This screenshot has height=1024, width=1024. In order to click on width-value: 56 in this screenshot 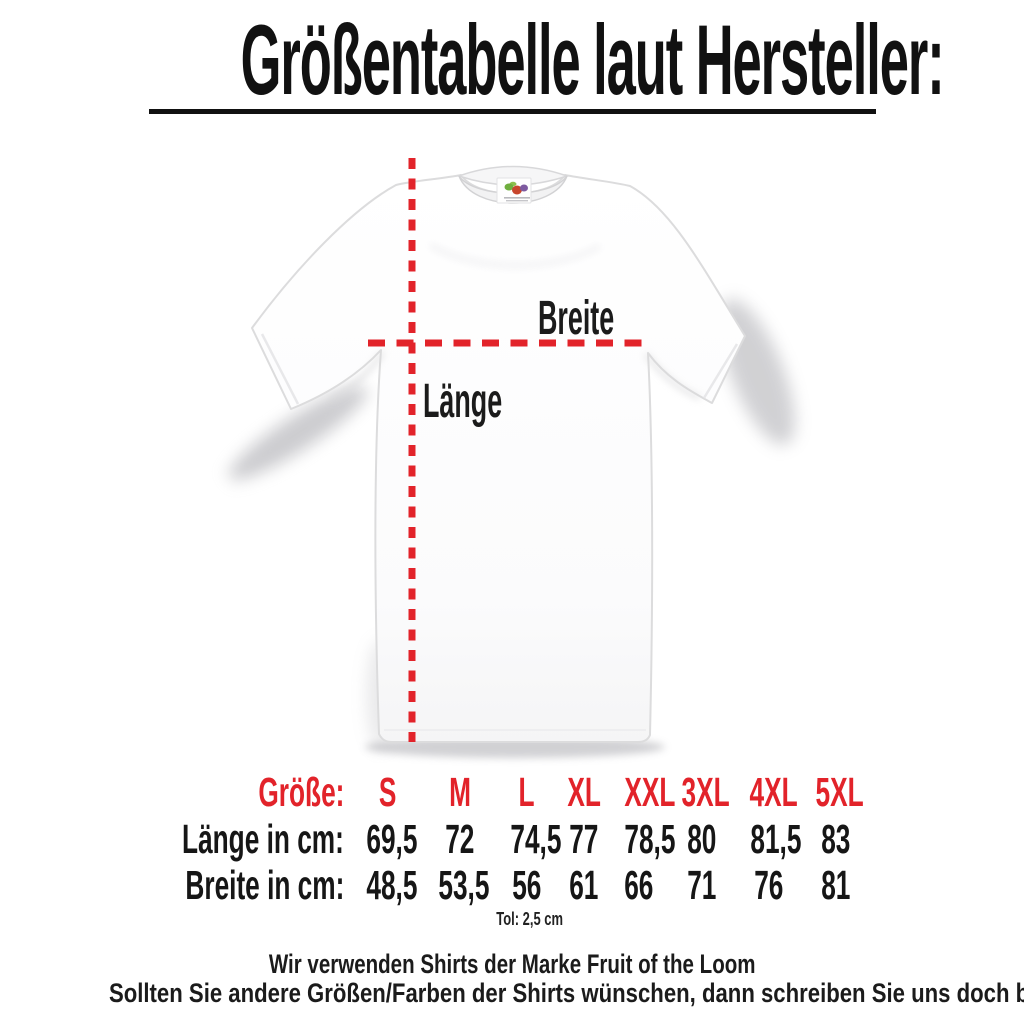, I will do `click(527, 885)`.